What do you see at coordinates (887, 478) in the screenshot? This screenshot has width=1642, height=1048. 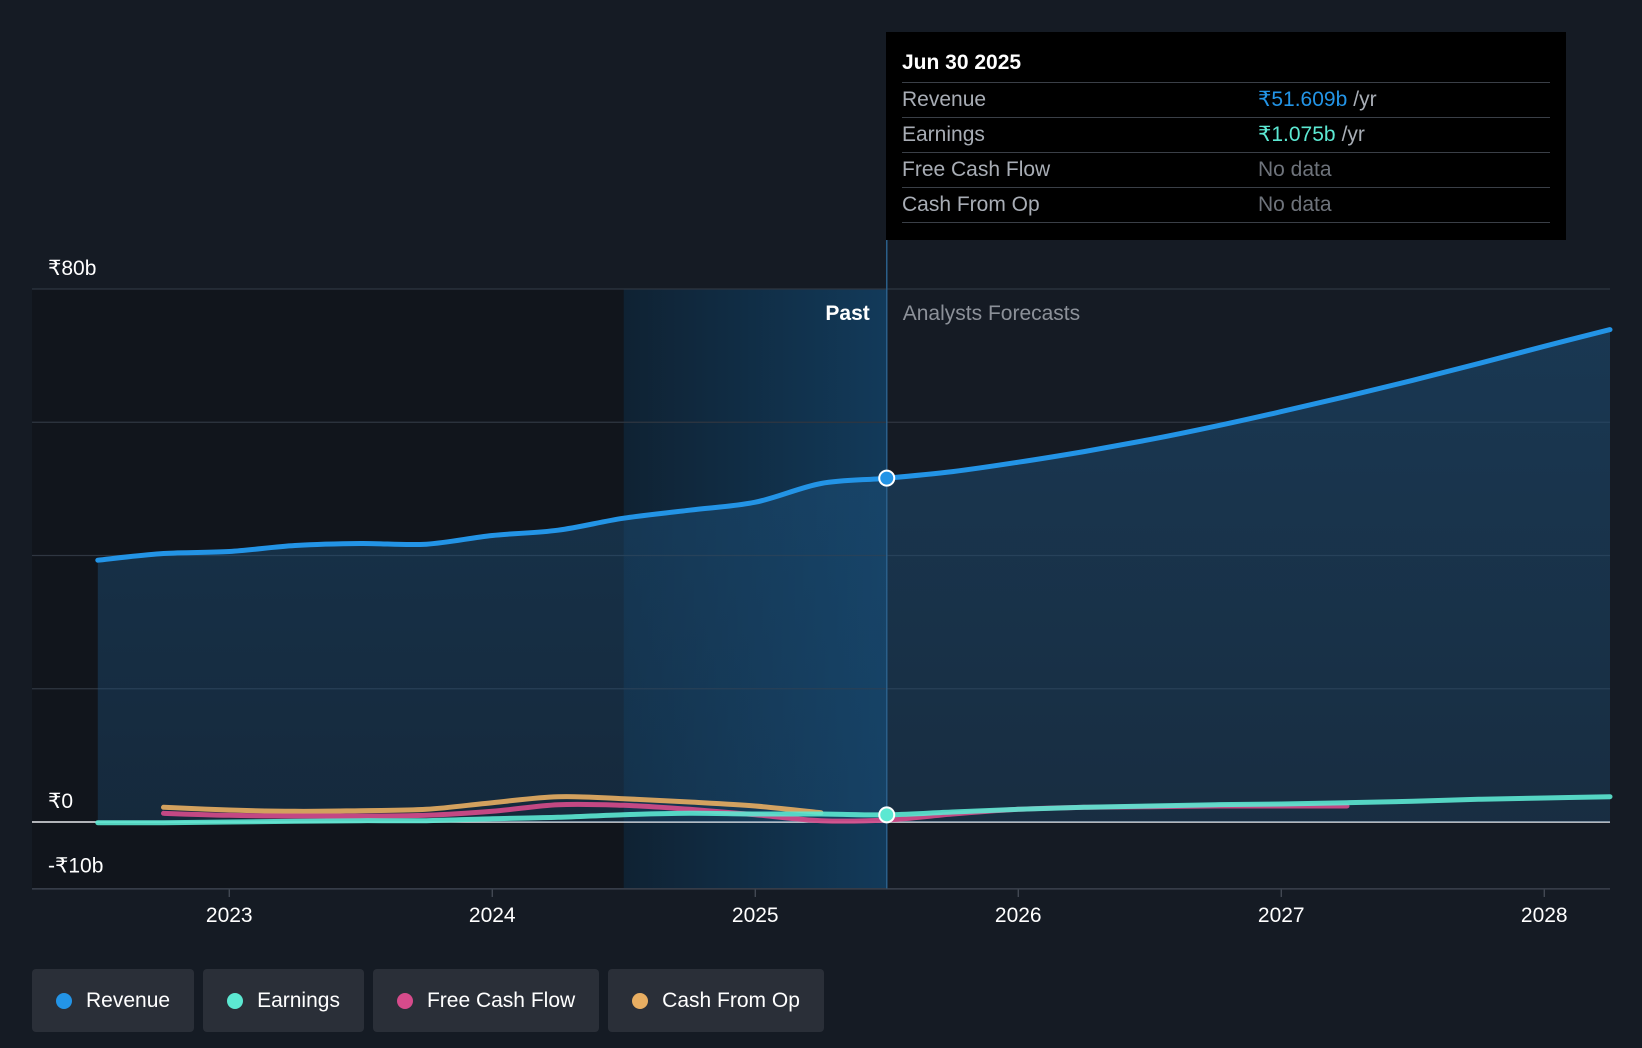 I see `marker-revenue` at bounding box center [887, 478].